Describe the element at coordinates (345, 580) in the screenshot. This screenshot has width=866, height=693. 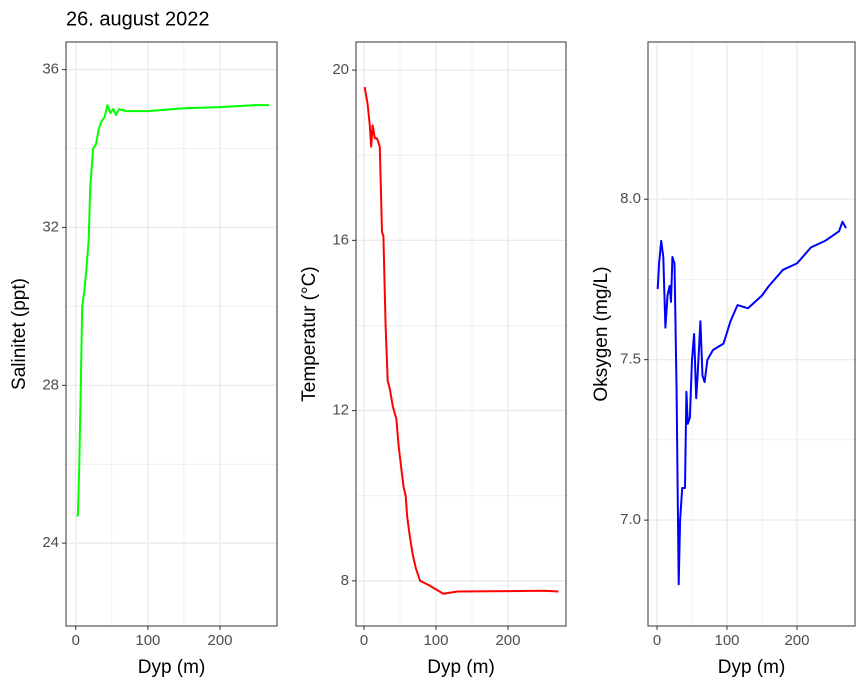
I see `y-tick-label: 8` at that location.